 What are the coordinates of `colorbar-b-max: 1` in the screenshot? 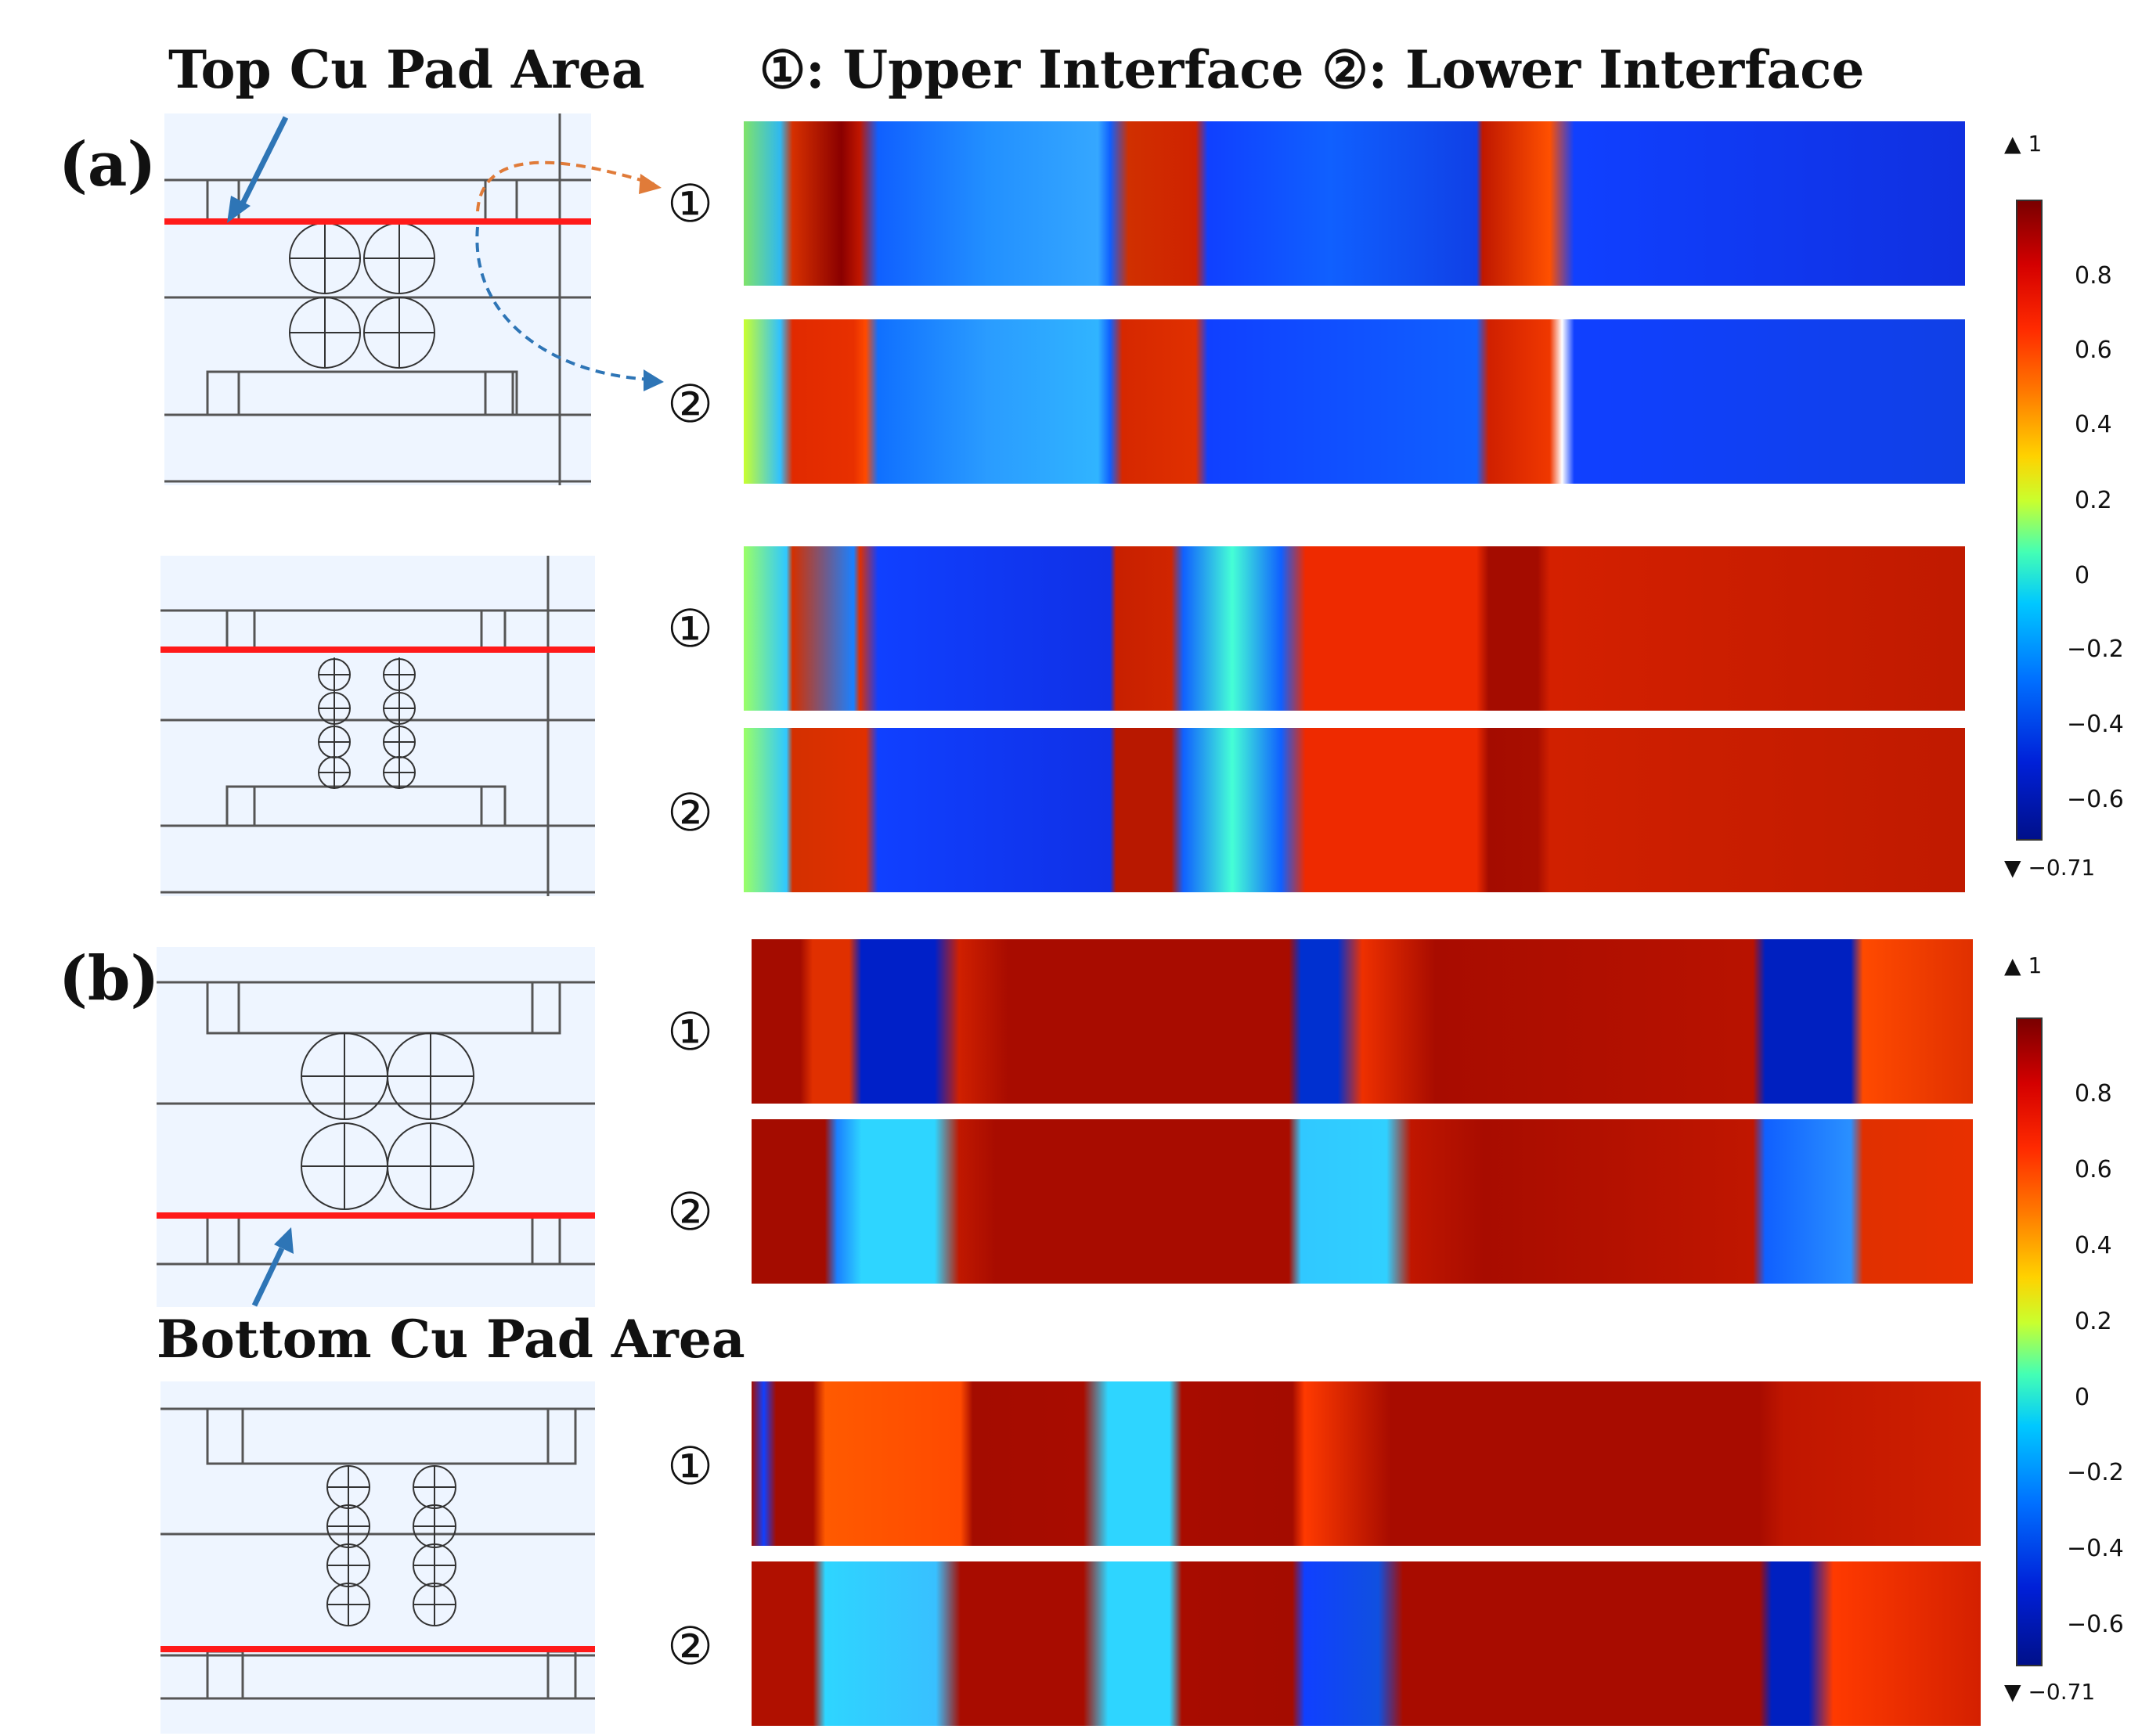 It's located at (2036, 966).